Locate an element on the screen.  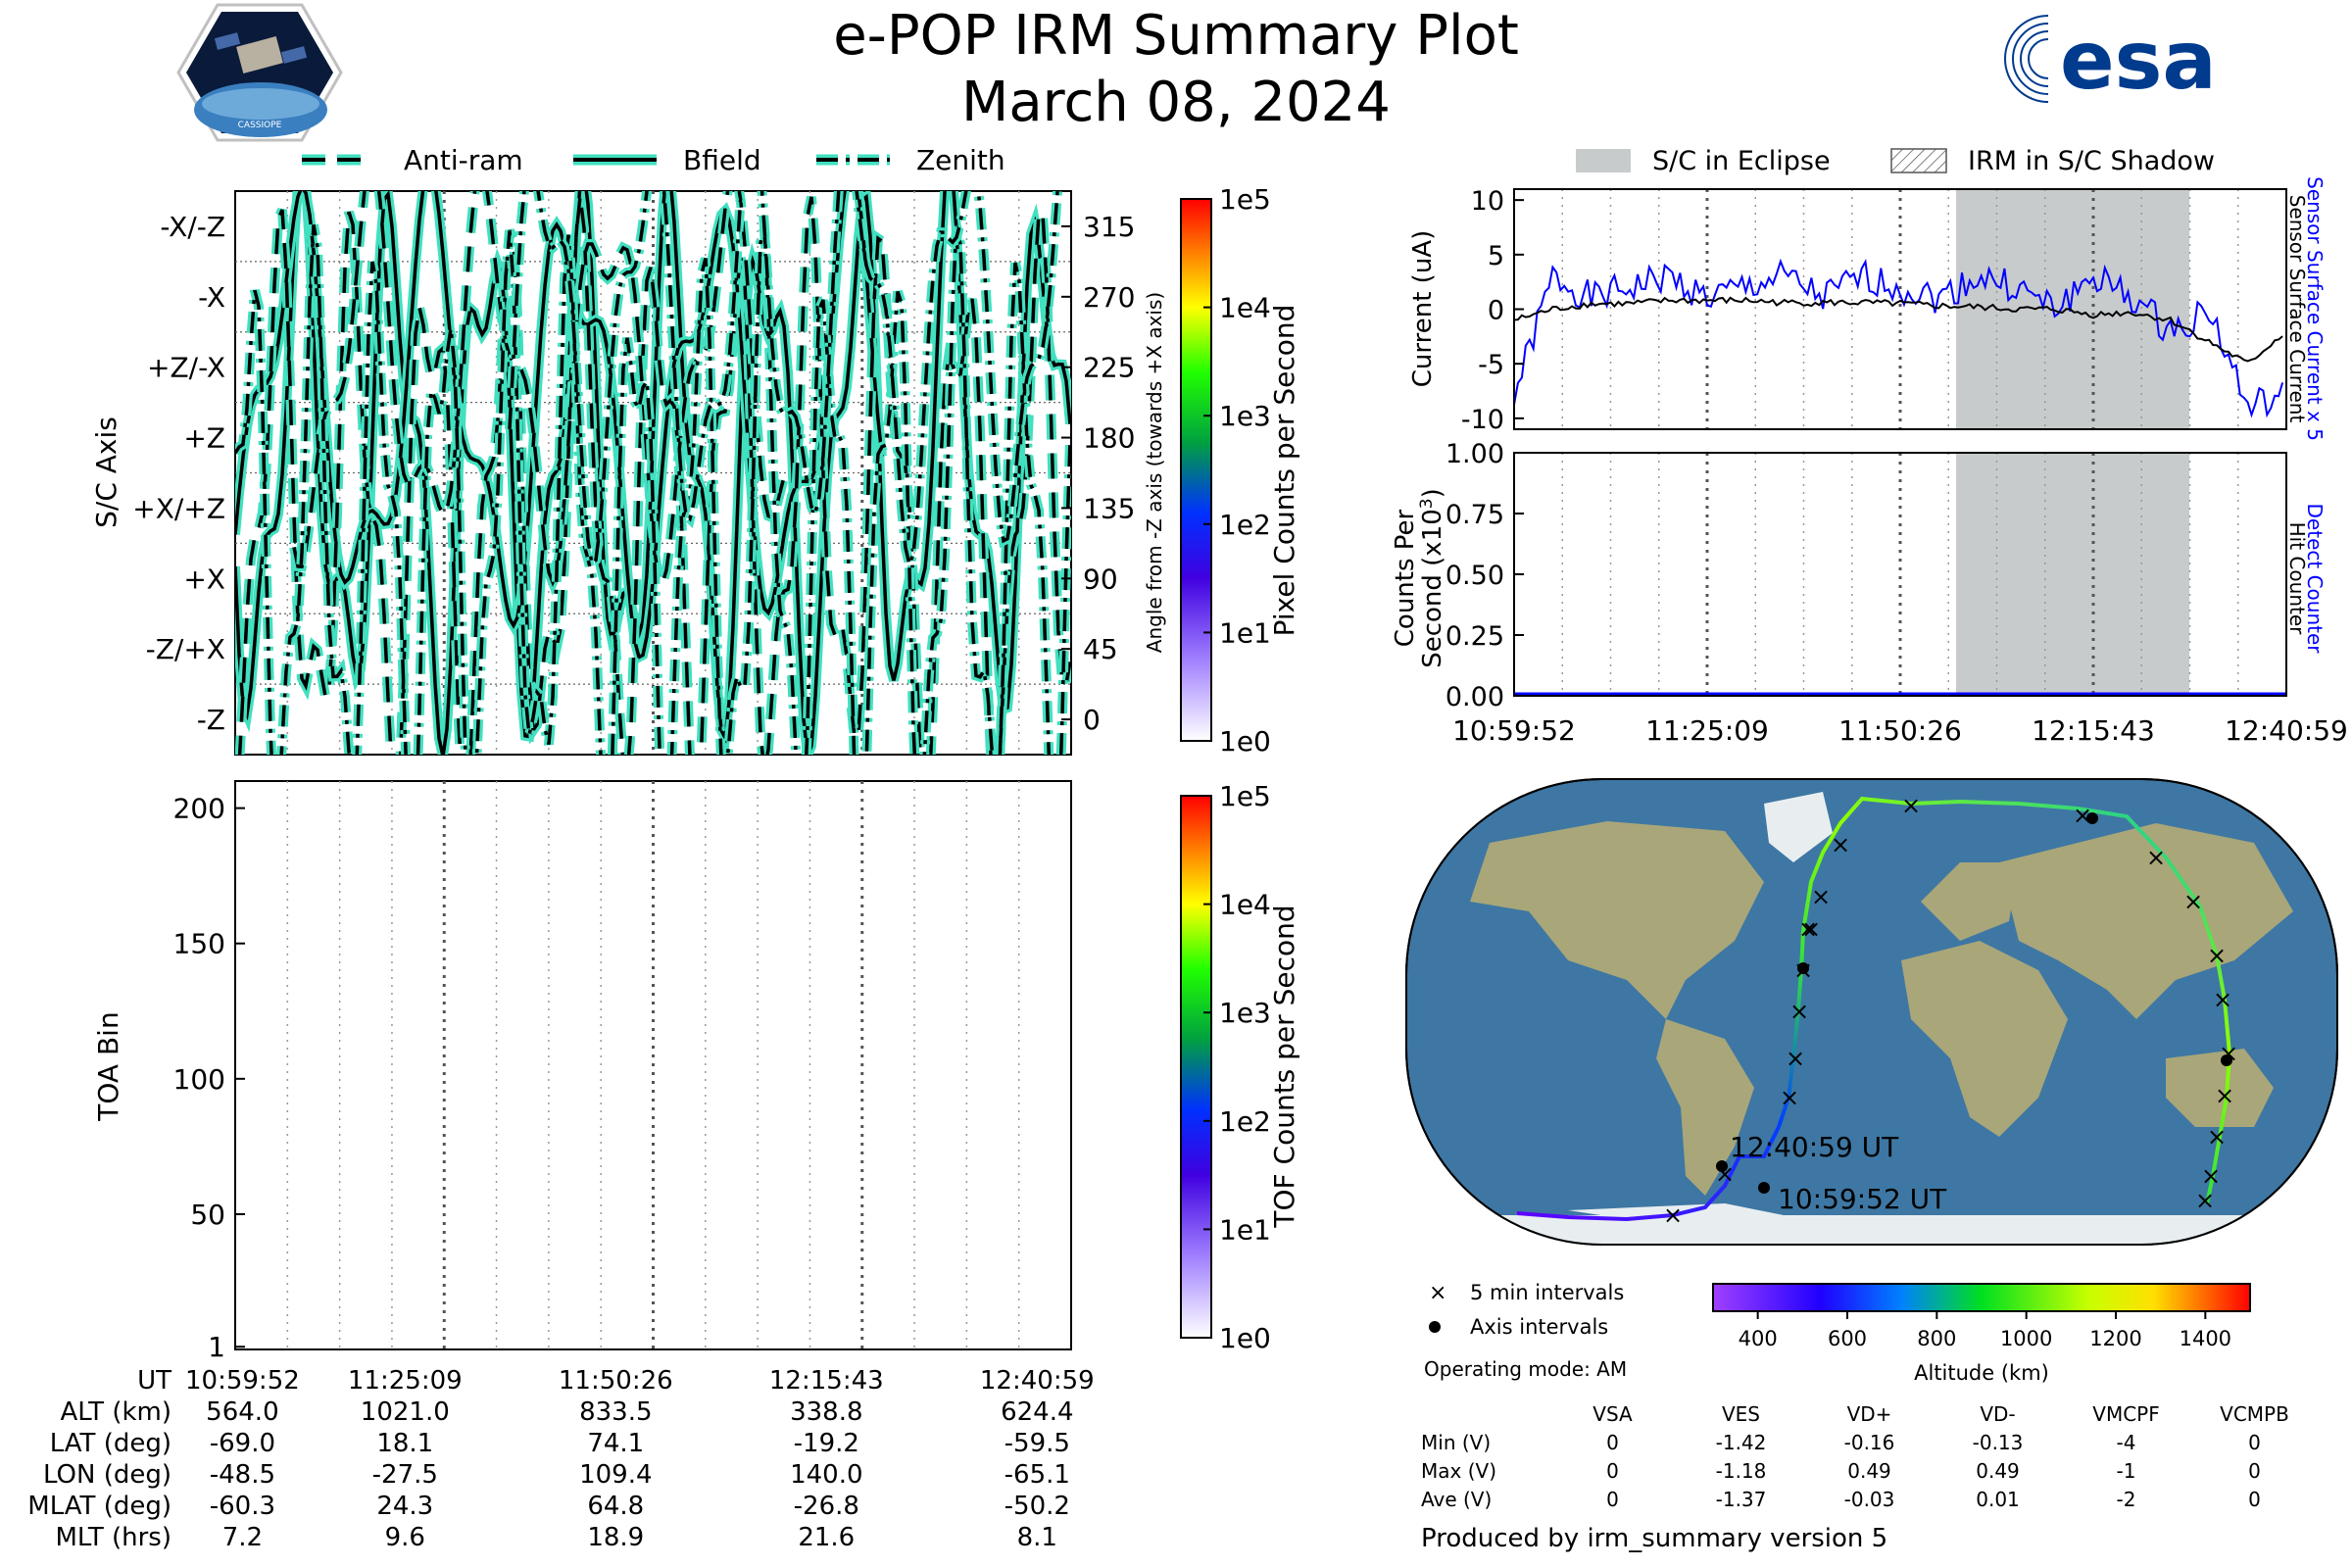
tof-ytick-label: 100 is located at coordinates (199, 1079).